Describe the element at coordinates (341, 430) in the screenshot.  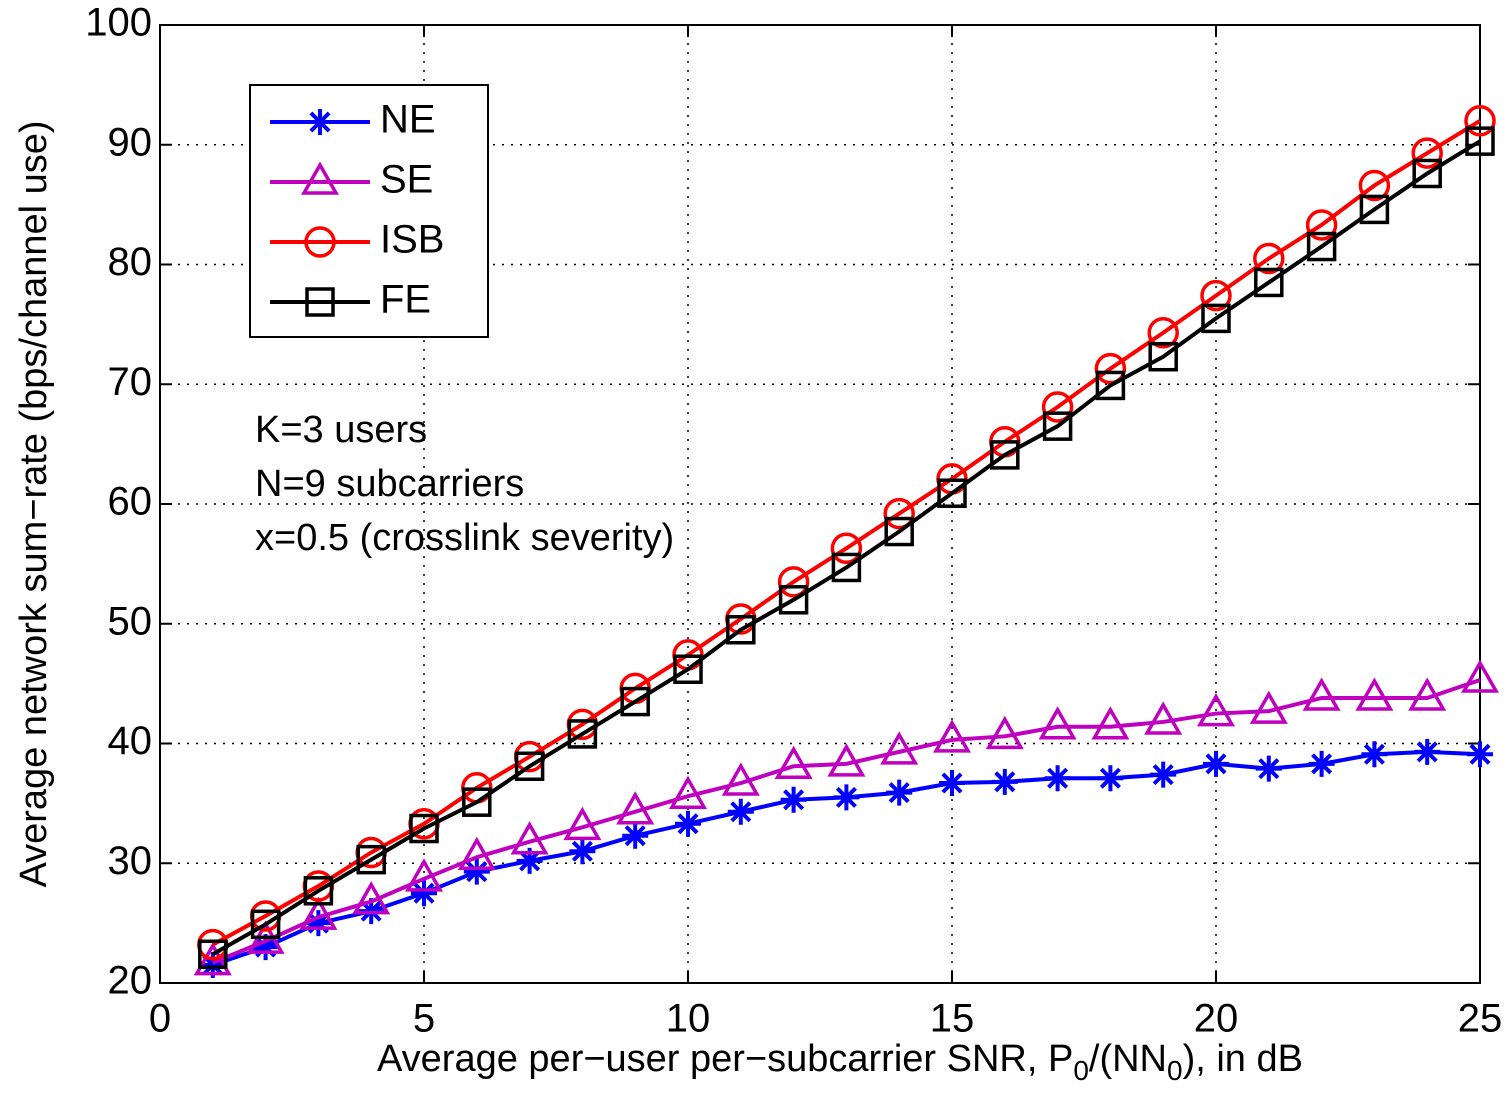
I see `annotation: K=3 users` at that location.